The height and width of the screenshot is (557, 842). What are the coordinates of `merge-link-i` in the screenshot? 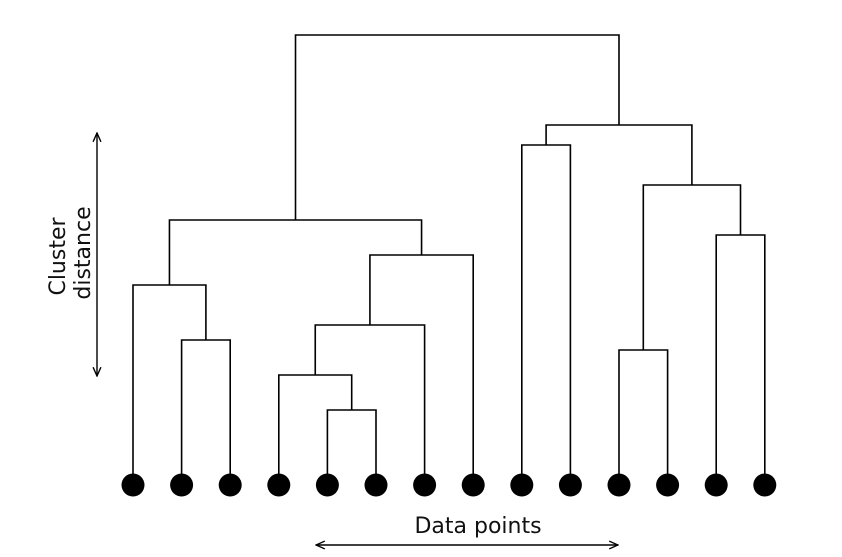 It's located at (643, 417).